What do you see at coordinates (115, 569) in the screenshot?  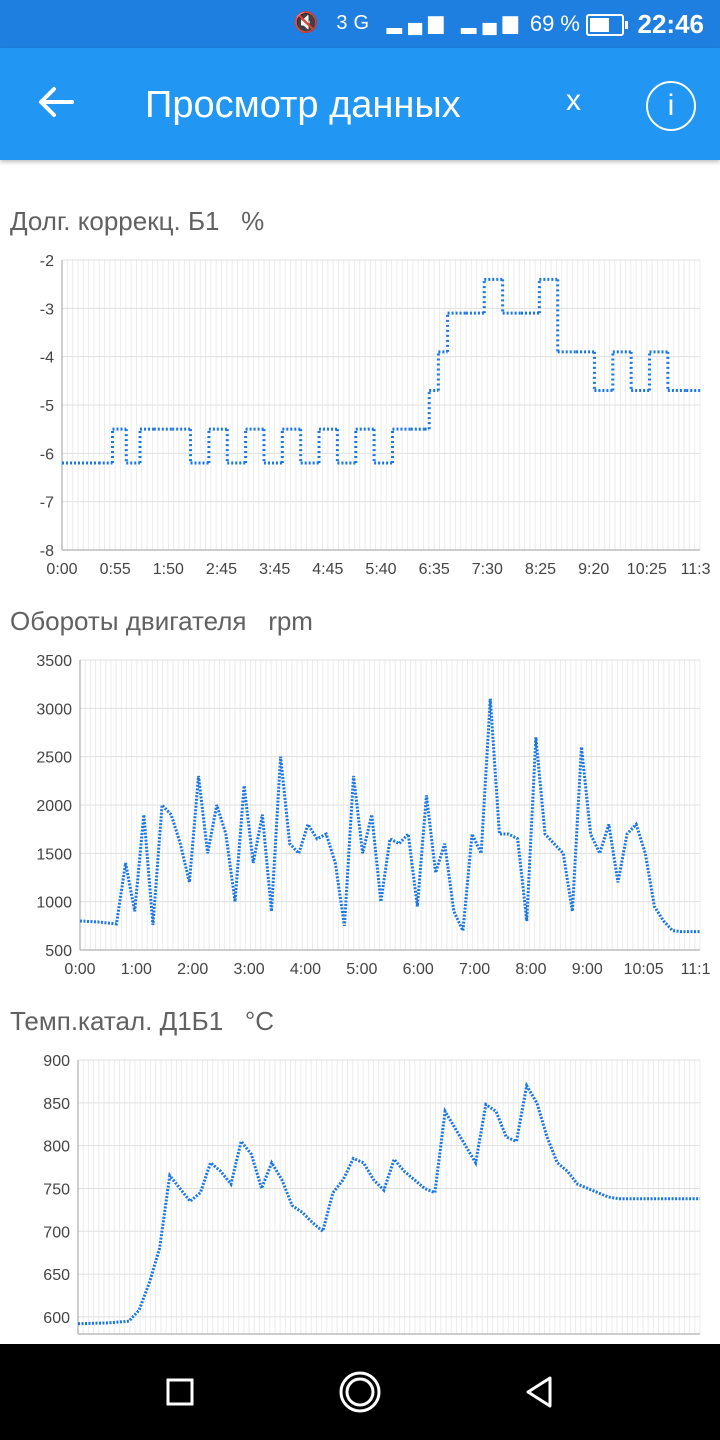 I see `x-tick-label: 0:55` at bounding box center [115, 569].